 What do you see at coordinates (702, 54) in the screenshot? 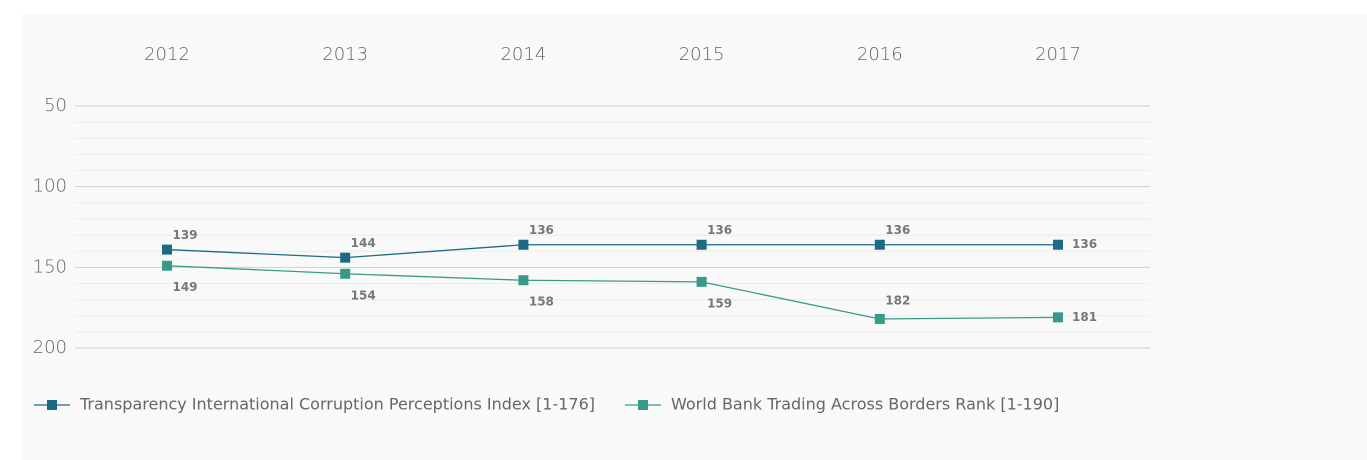
I see `x-tick-label: 2015` at bounding box center [702, 54].